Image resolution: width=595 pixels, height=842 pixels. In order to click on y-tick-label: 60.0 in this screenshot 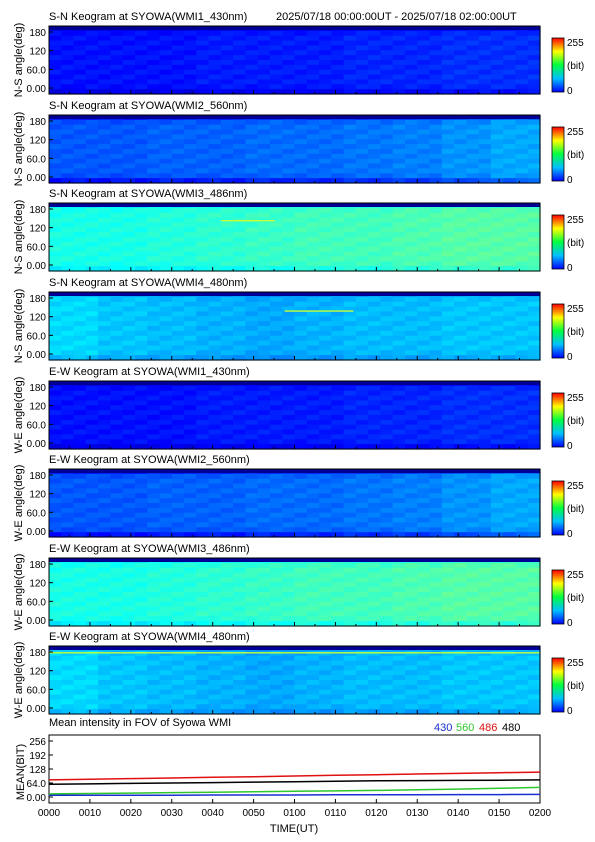, I will do `click(37, 513)`.